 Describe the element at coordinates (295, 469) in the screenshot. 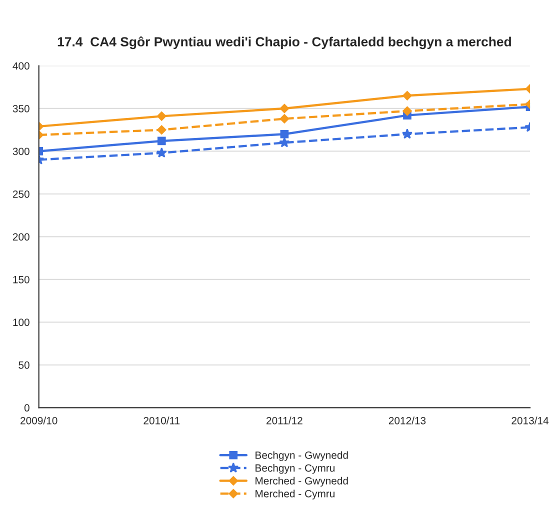

I see `legend-label: Bechgyn - Cymru` at that location.